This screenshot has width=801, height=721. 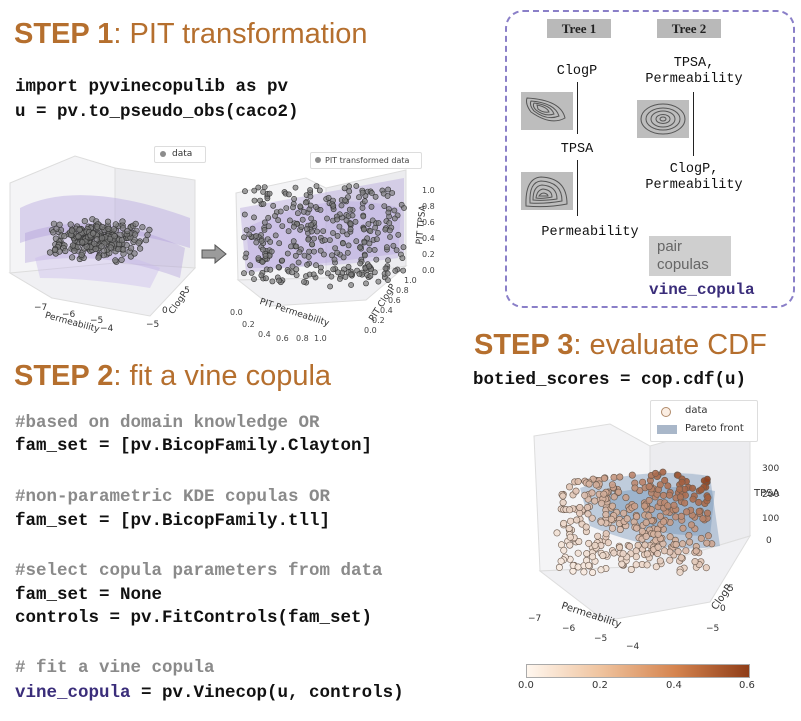 I want to click on cdf-z-axis-label: TPSA, so click(x=767, y=493).